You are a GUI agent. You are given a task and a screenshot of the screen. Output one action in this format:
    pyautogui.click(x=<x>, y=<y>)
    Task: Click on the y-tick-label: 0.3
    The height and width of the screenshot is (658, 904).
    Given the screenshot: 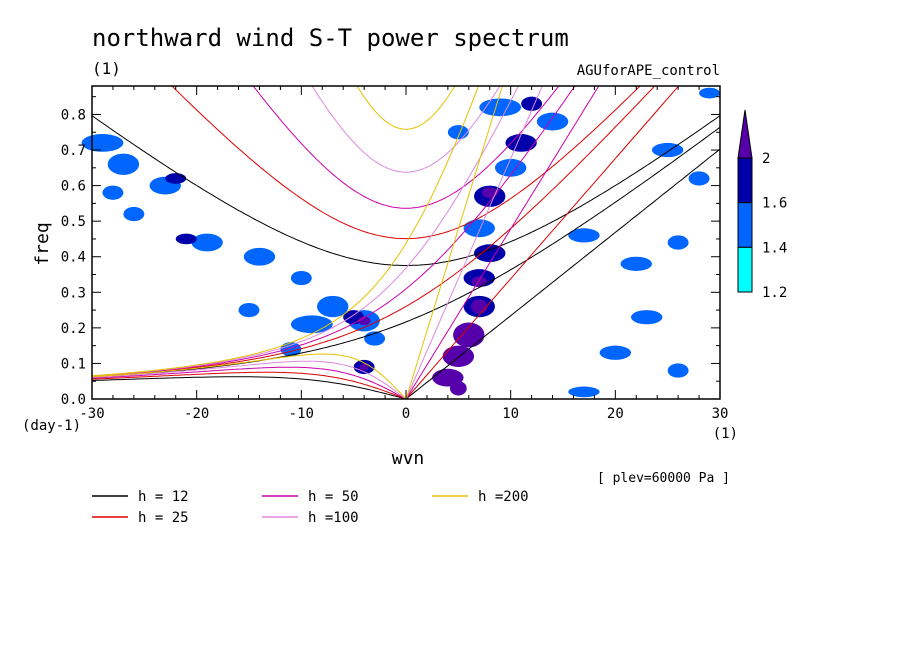 What is the action you would take?
    pyautogui.click(x=73, y=293)
    